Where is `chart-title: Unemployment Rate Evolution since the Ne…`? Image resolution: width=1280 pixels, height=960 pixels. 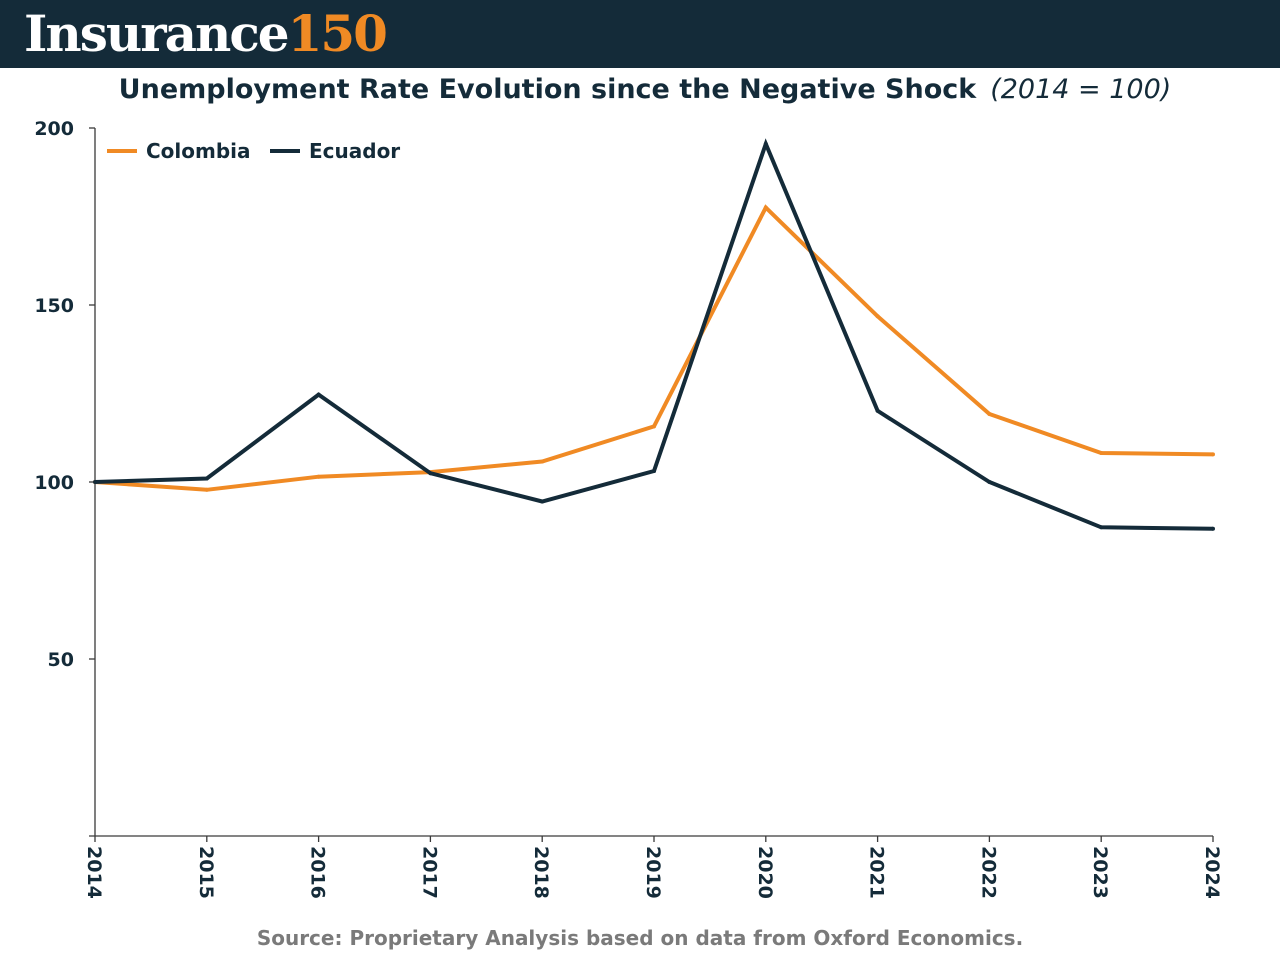
chart-title: Unemployment Rate Evolution since the Ne… is located at coordinates (640, 89).